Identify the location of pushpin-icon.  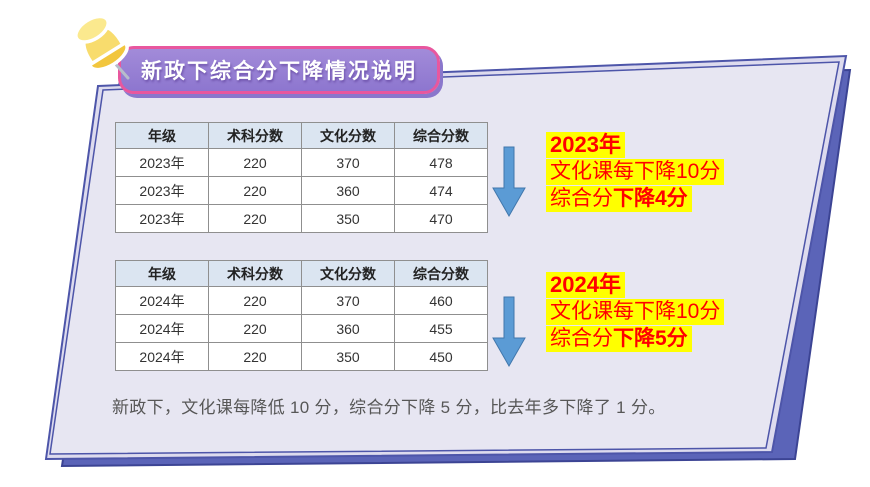
(102, 47).